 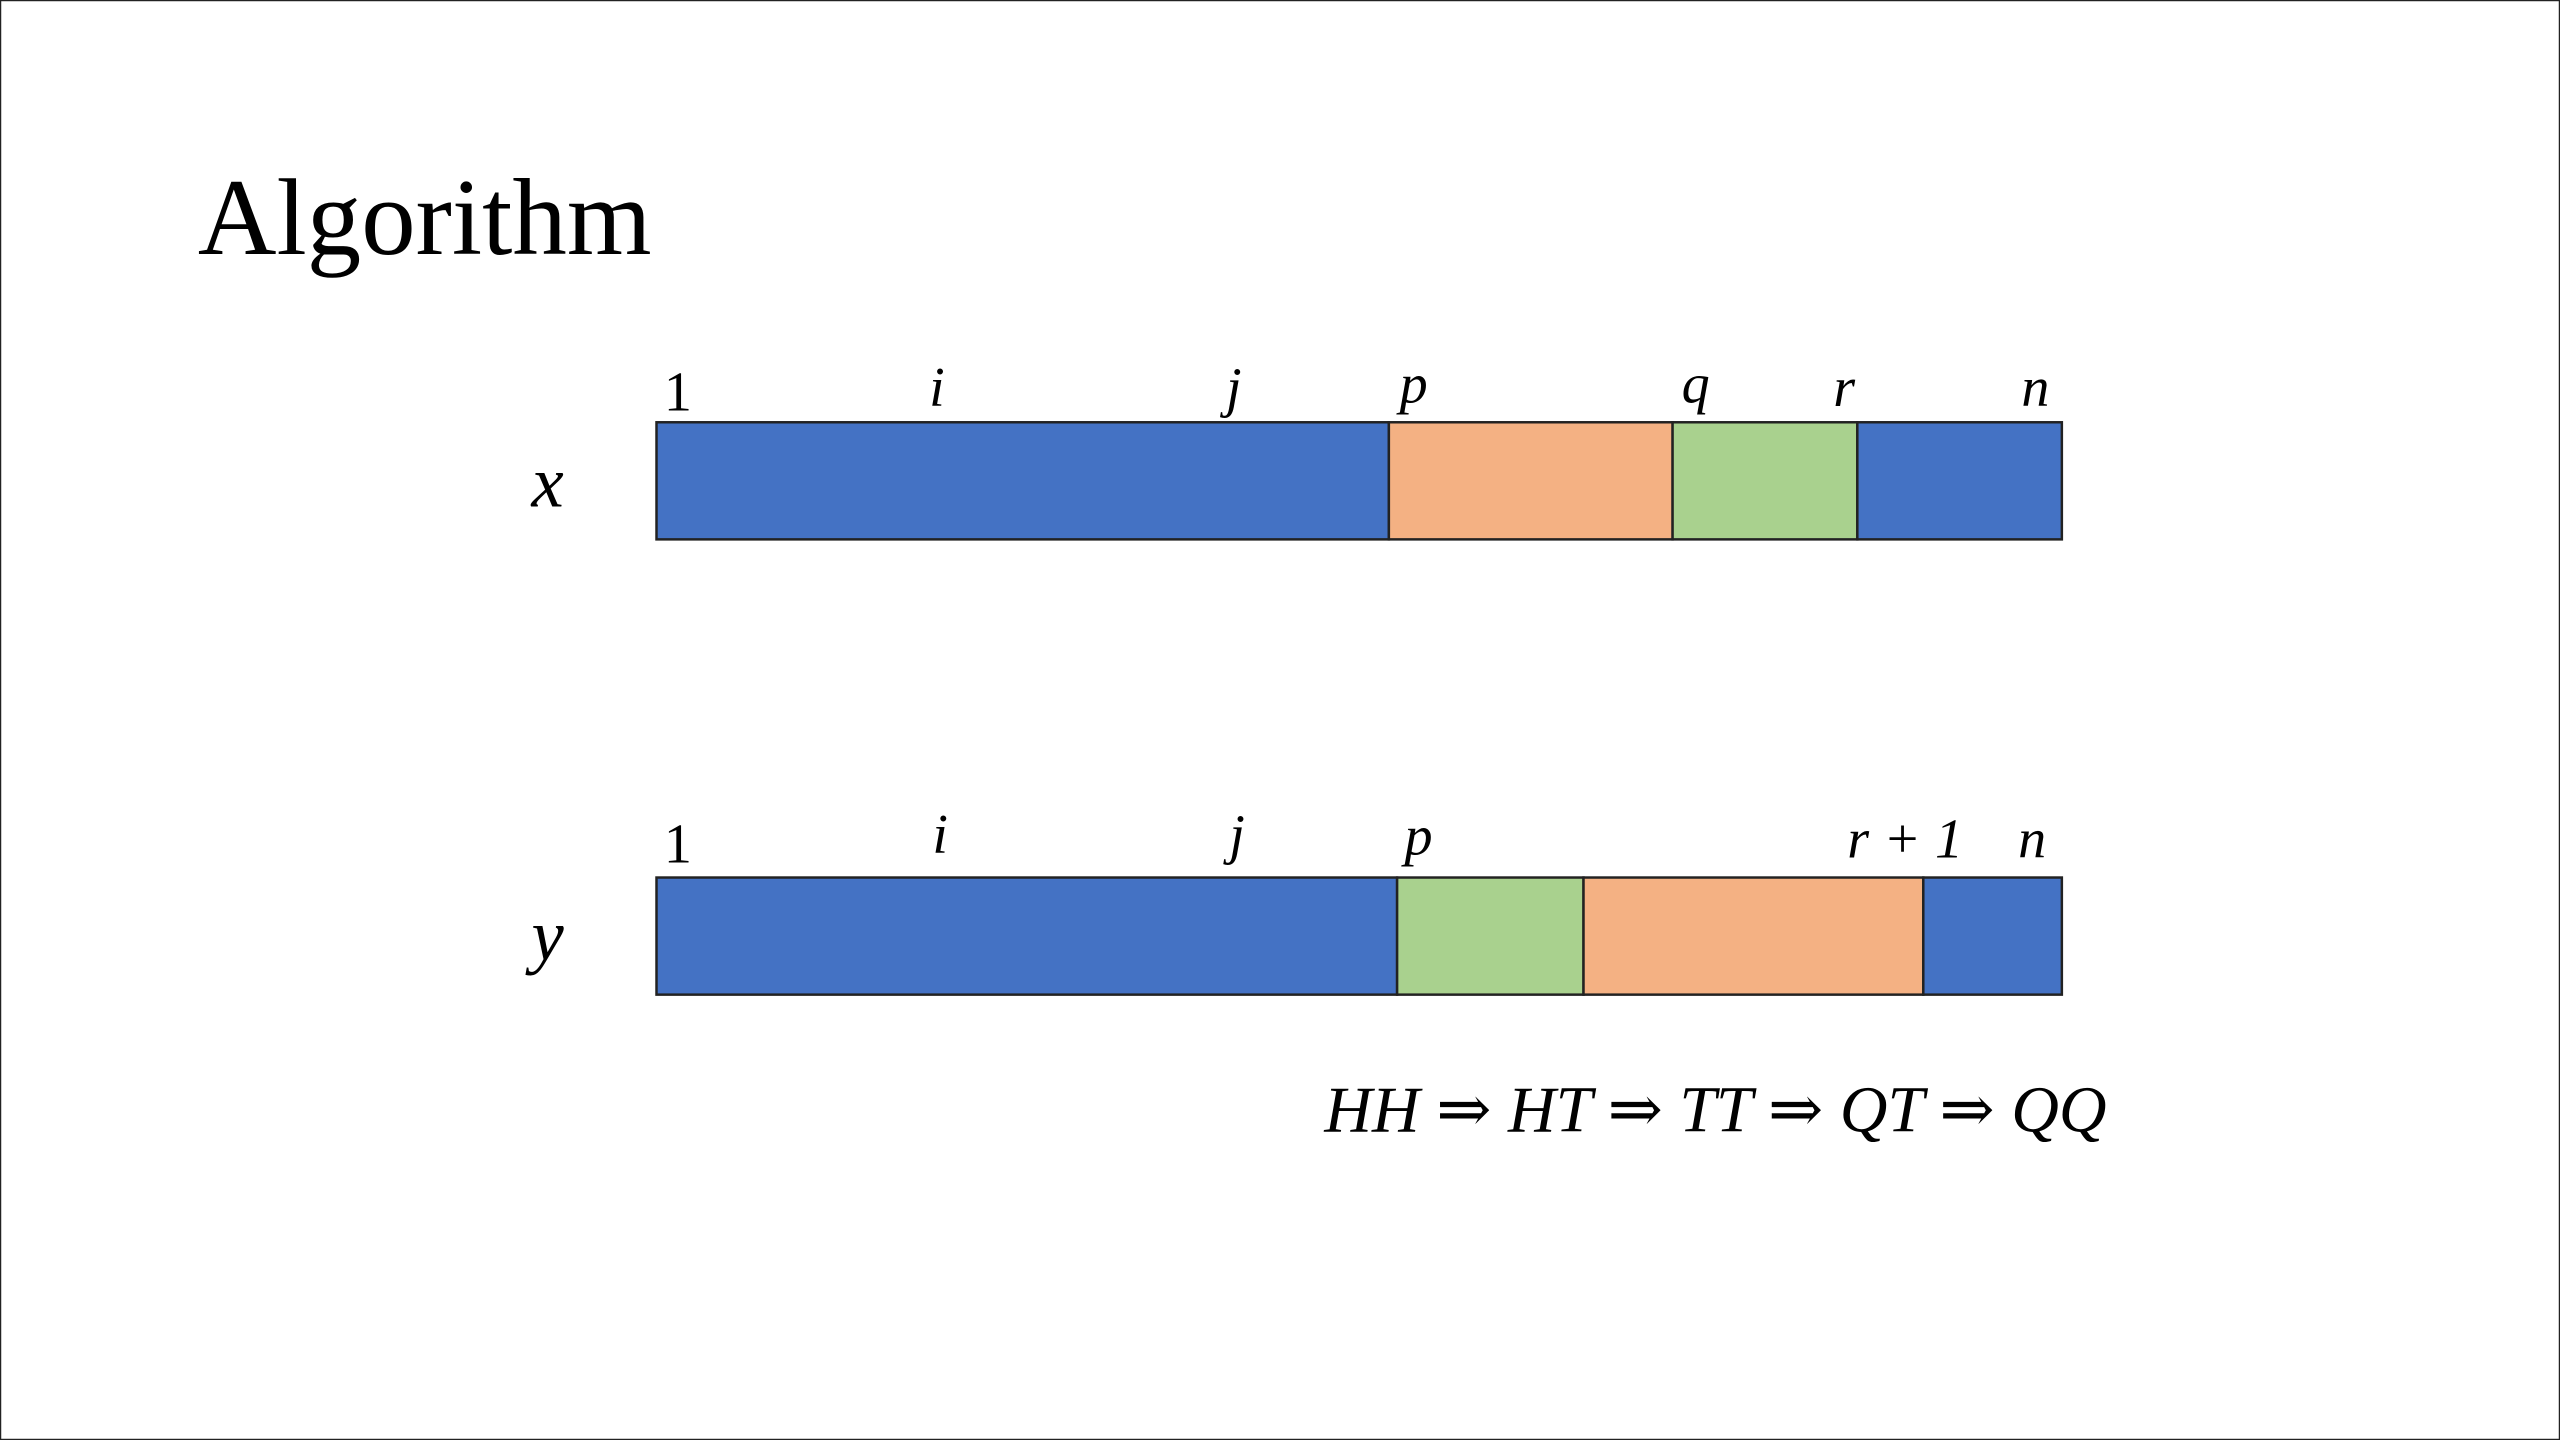 I want to click on slide-title: Algorithm, so click(x=425, y=217).